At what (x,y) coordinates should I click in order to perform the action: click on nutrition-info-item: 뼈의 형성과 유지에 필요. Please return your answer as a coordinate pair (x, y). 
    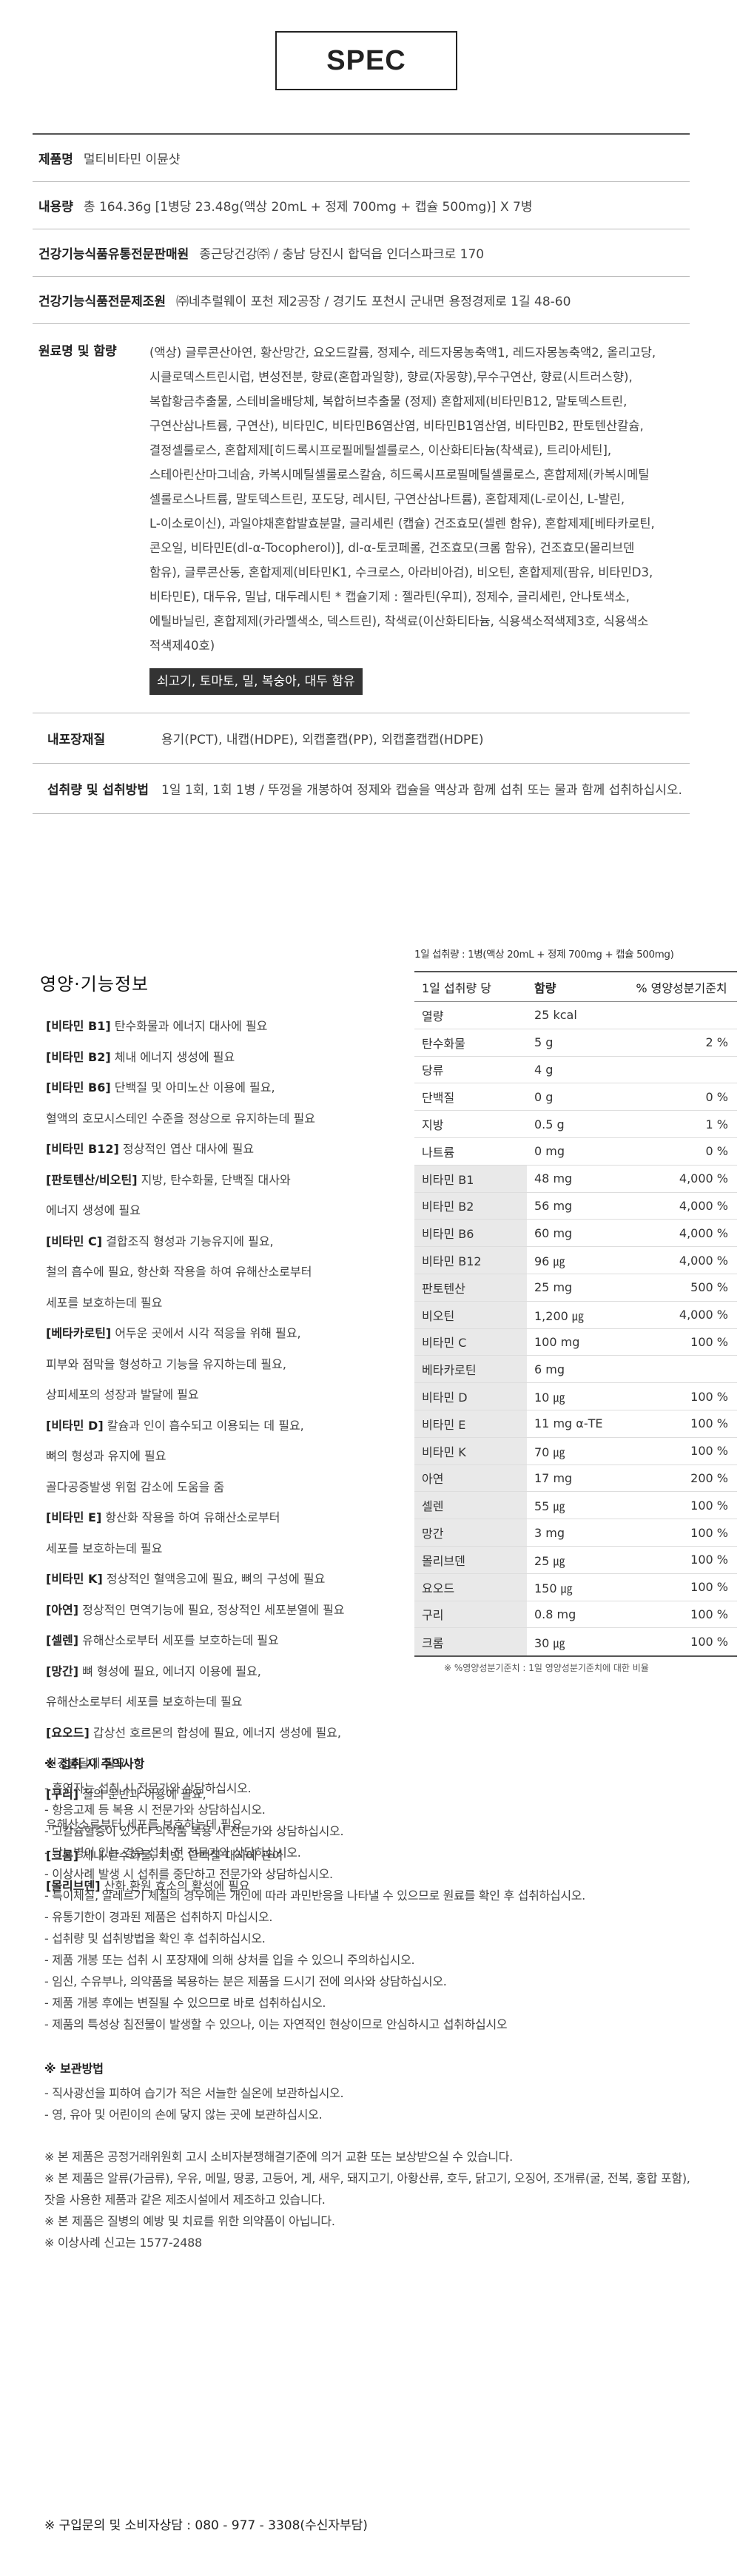
    Looking at the image, I should click on (231, 1456).